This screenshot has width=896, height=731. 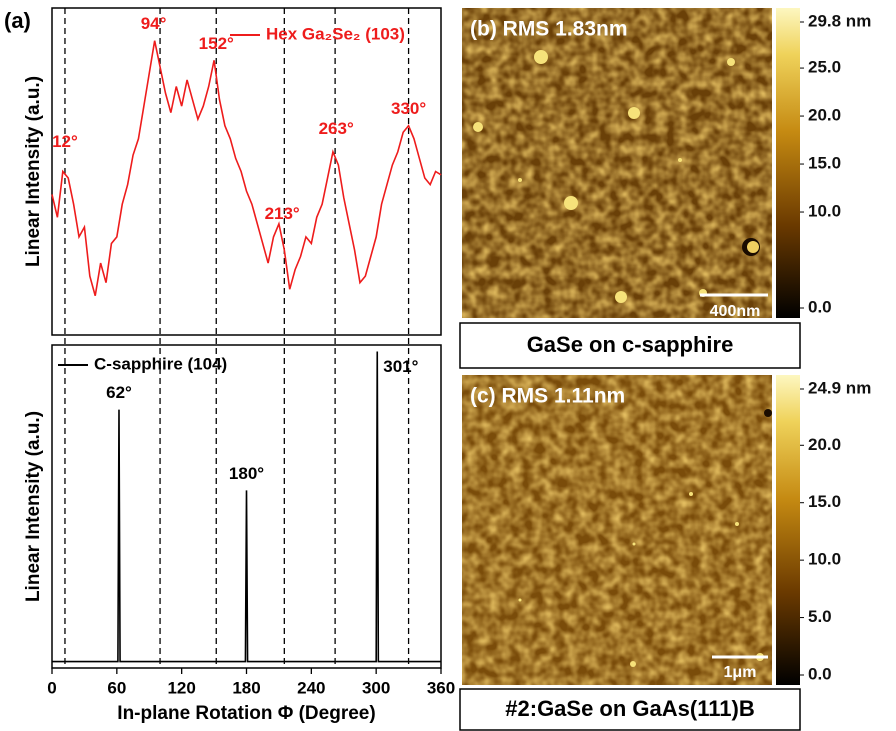 What do you see at coordinates (400, 366) in the screenshot?
I see `peak-label: 301°` at bounding box center [400, 366].